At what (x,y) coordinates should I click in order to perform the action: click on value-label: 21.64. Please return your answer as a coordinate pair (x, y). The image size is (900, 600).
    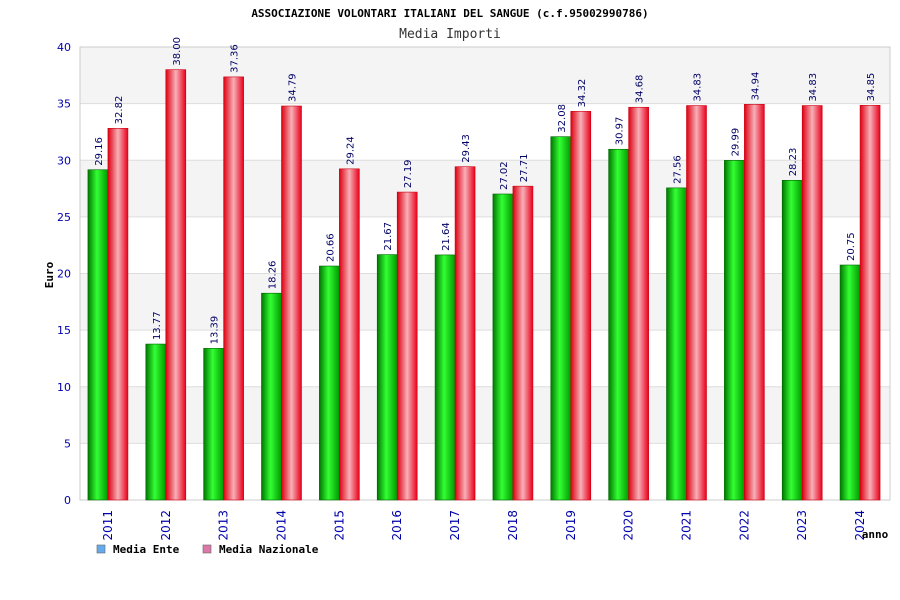
    Looking at the image, I should click on (446, 236).